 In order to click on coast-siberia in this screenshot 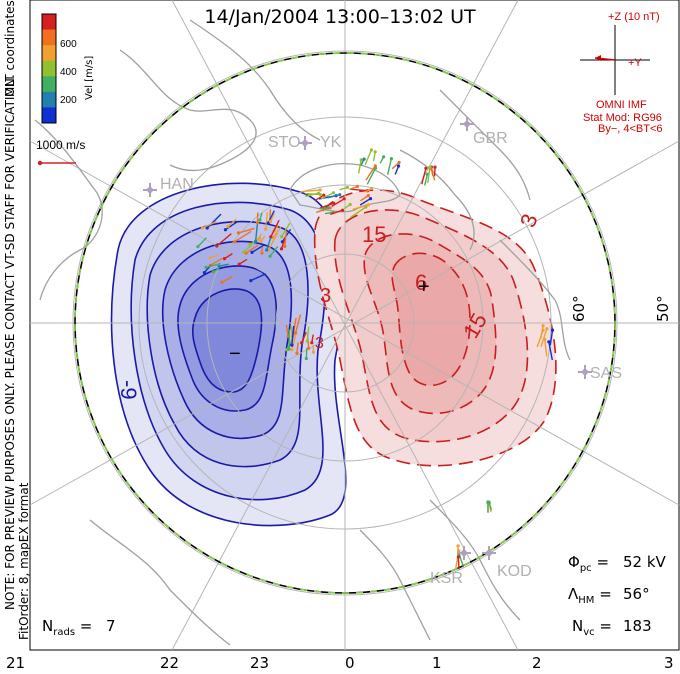, I will do `click(160, 582)`.